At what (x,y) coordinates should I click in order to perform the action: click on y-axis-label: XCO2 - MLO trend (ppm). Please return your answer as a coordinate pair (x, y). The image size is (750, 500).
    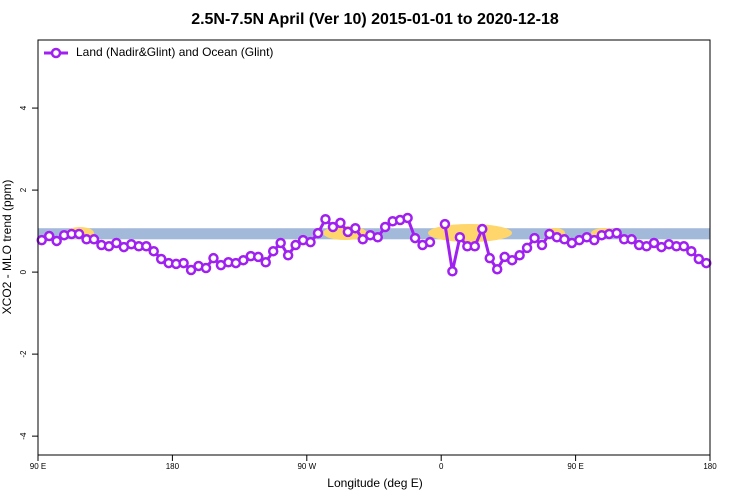
    Looking at the image, I should click on (7, 247).